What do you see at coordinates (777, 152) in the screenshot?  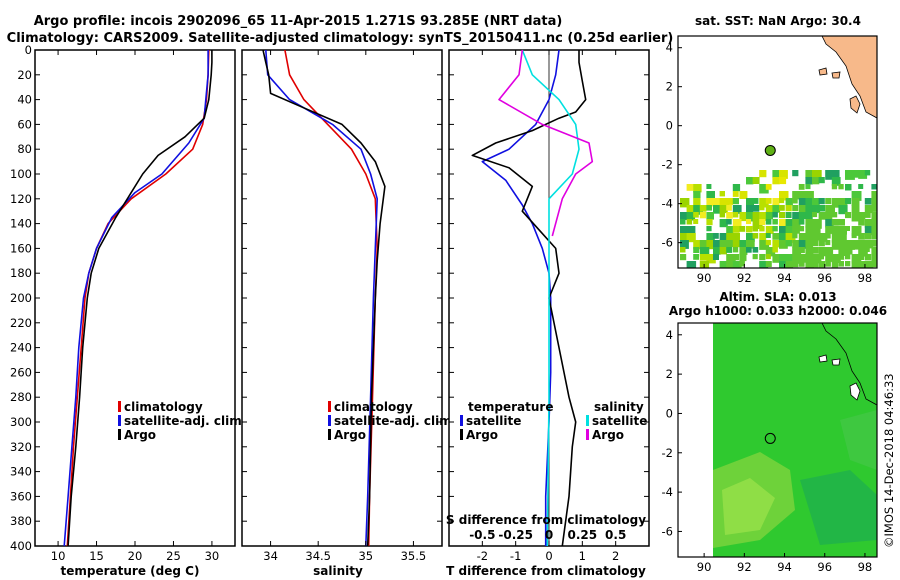 I see `sst-map-frame` at bounding box center [777, 152].